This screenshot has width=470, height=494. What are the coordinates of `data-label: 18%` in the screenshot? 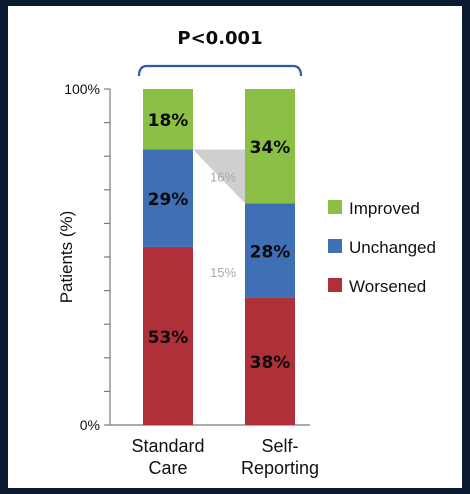 It's located at (168, 121).